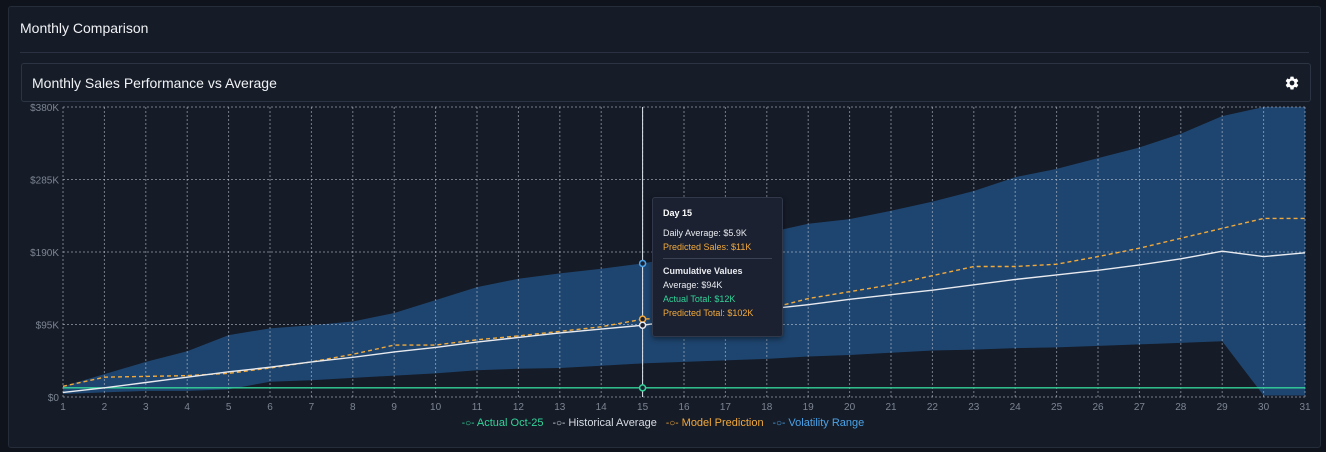 Image resolution: width=1326 pixels, height=452 pixels. Describe the element at coordinates (699, 299) in the screenshot. I see `tooltip-actual-total: Actual Total: $12K` at that location.